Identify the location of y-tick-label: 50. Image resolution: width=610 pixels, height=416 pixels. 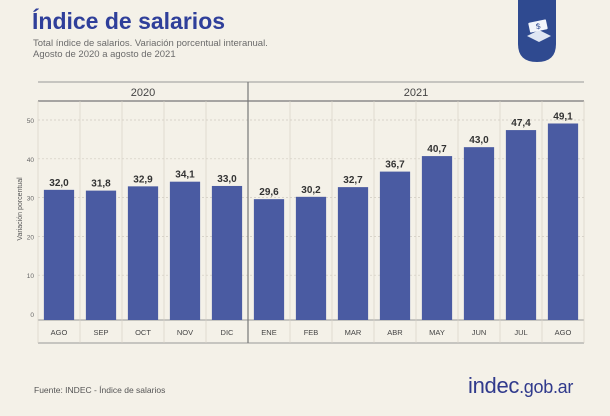
(31, 121).